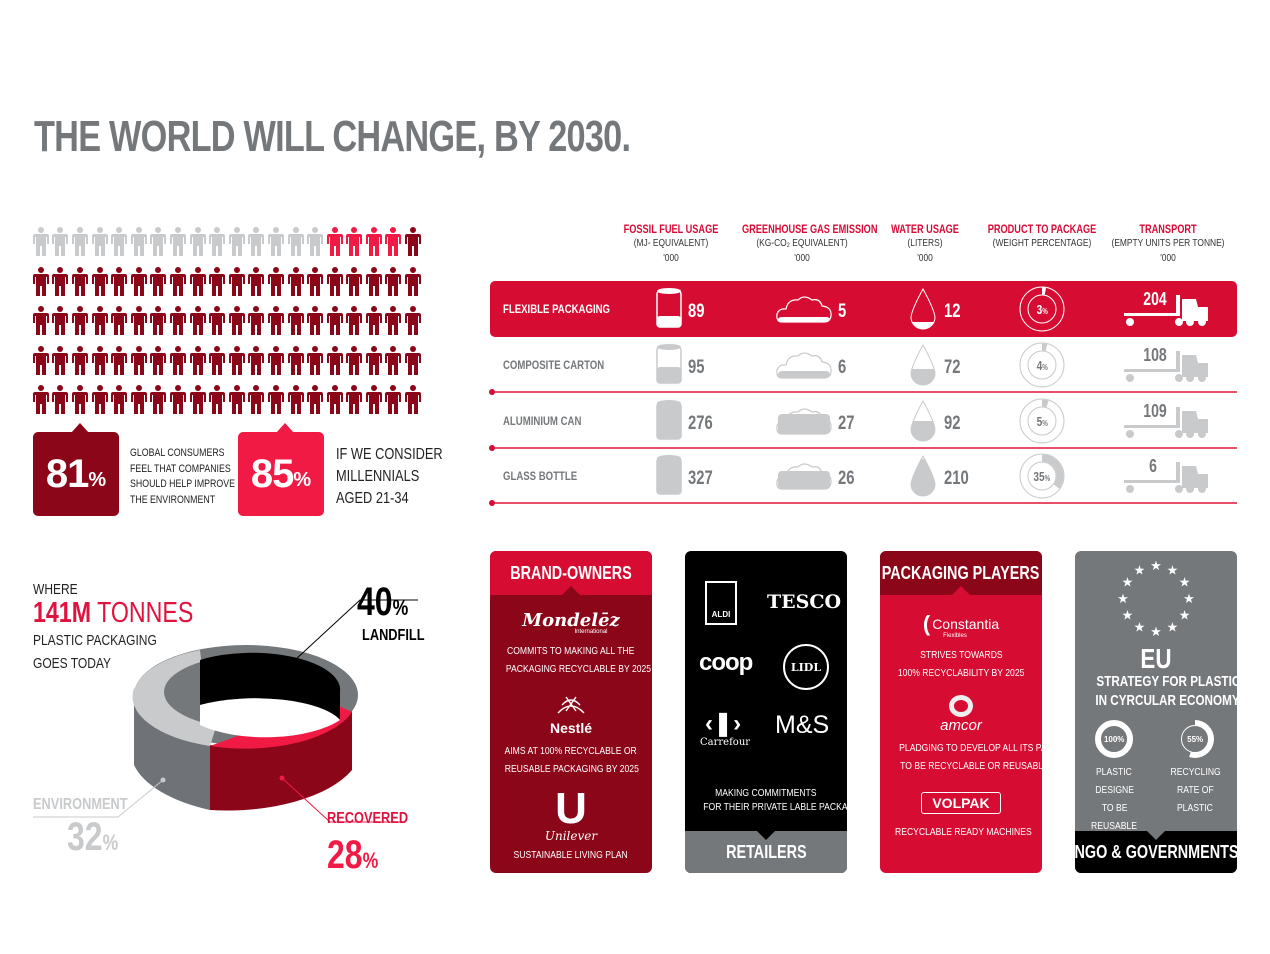  What do you see at coordinates (110, 842) in the screenshot?
I see `segment-unit: %` at bounding box center [110, 842].